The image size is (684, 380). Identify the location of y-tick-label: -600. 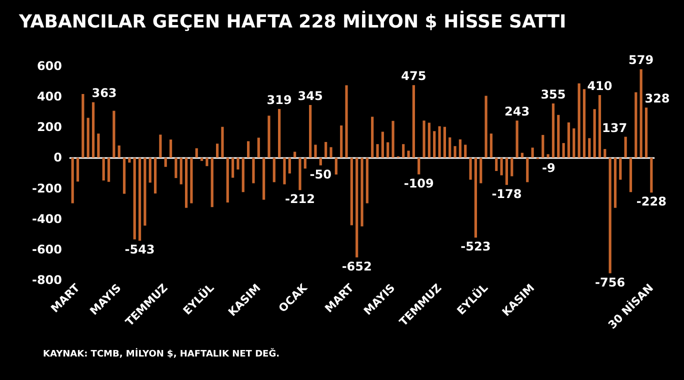
(47, 249).